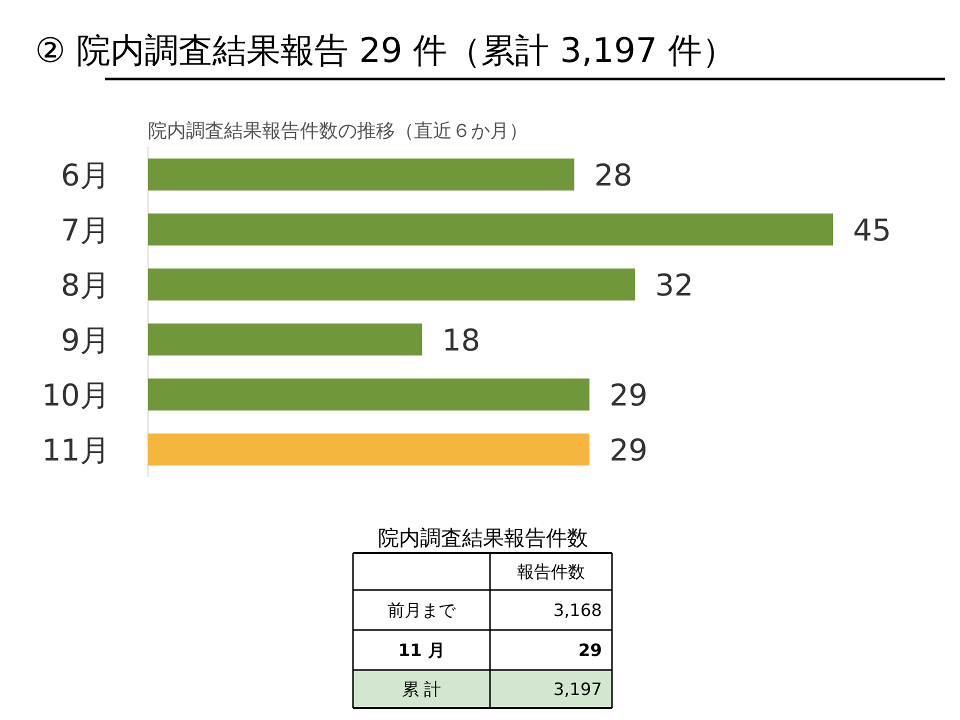  Describe the element at coordinates (85, 286) in the screenshot. I see `y-tick-label: 8月` at that location.